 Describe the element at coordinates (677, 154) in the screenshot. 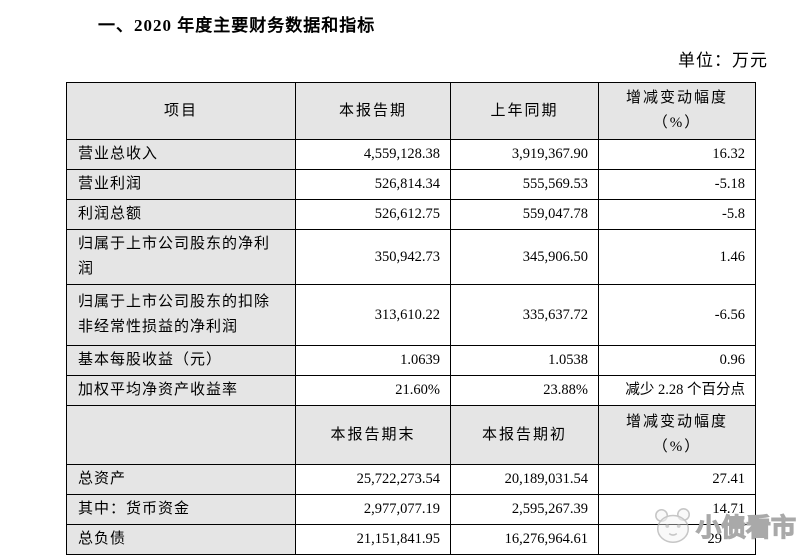

I see `change-value: 16.32` at that location.